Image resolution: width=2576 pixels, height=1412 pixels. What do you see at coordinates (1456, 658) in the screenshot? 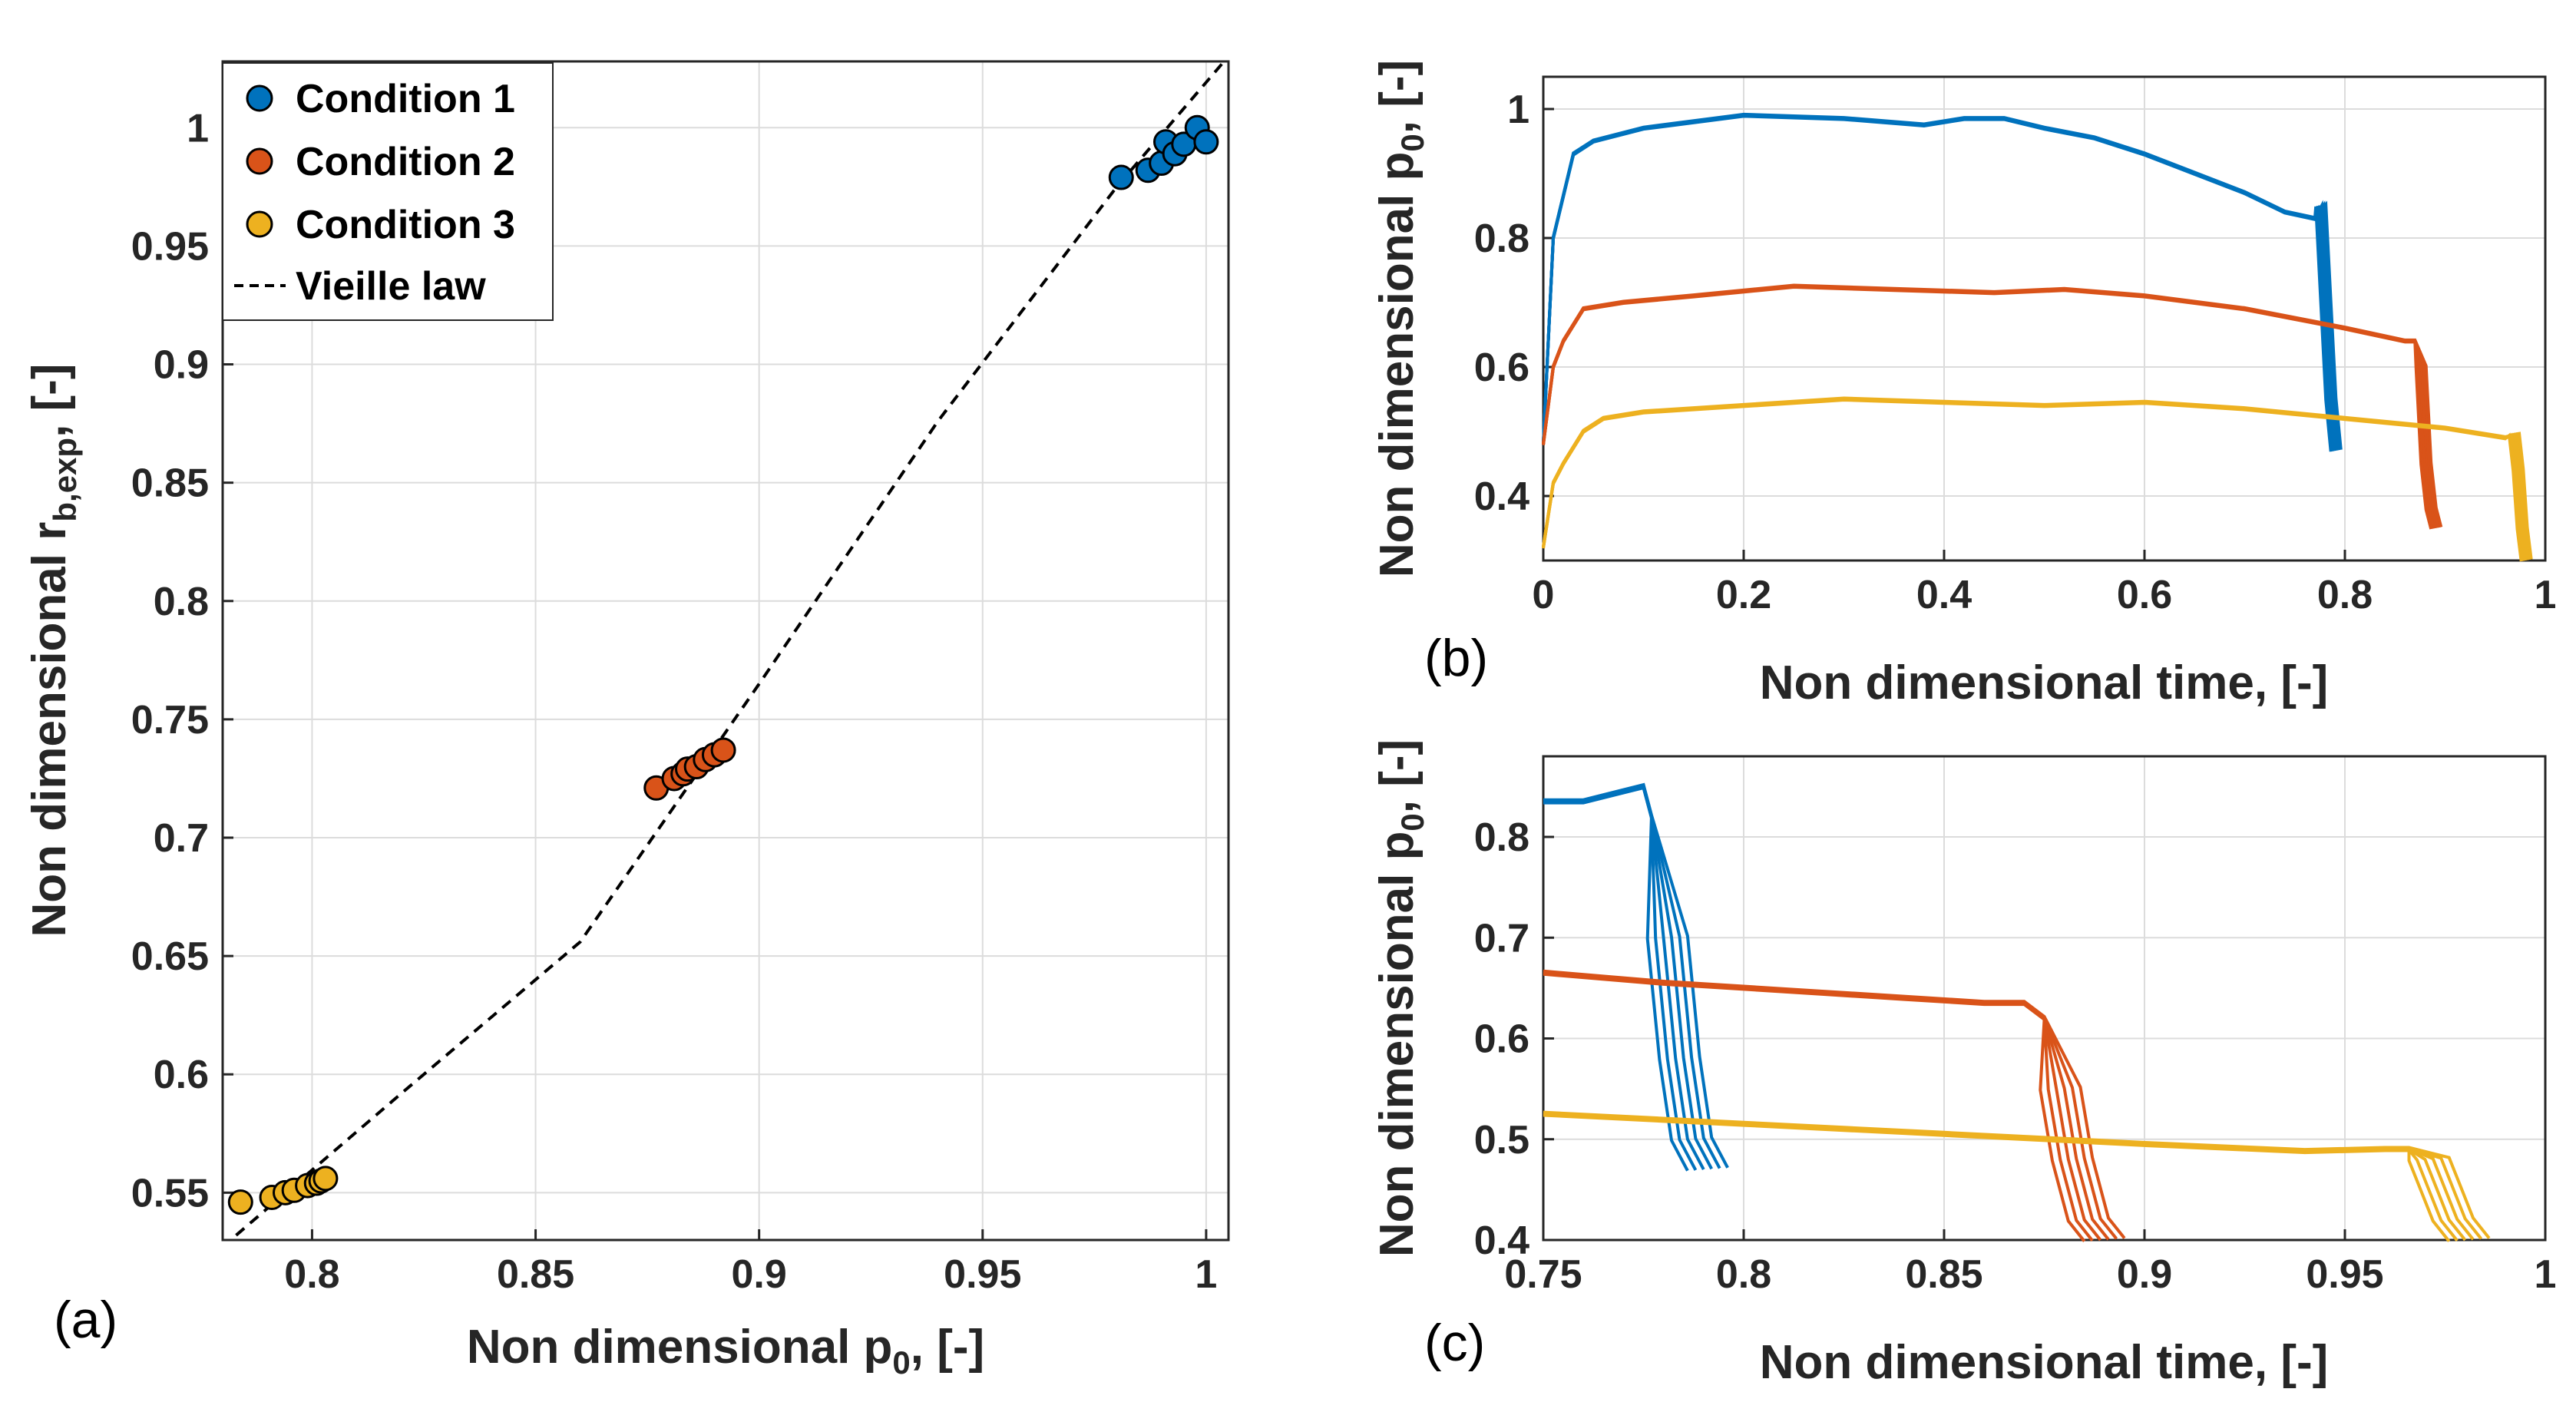
I see `panel-label-b: (b)` at bounding box center [1456, 658].